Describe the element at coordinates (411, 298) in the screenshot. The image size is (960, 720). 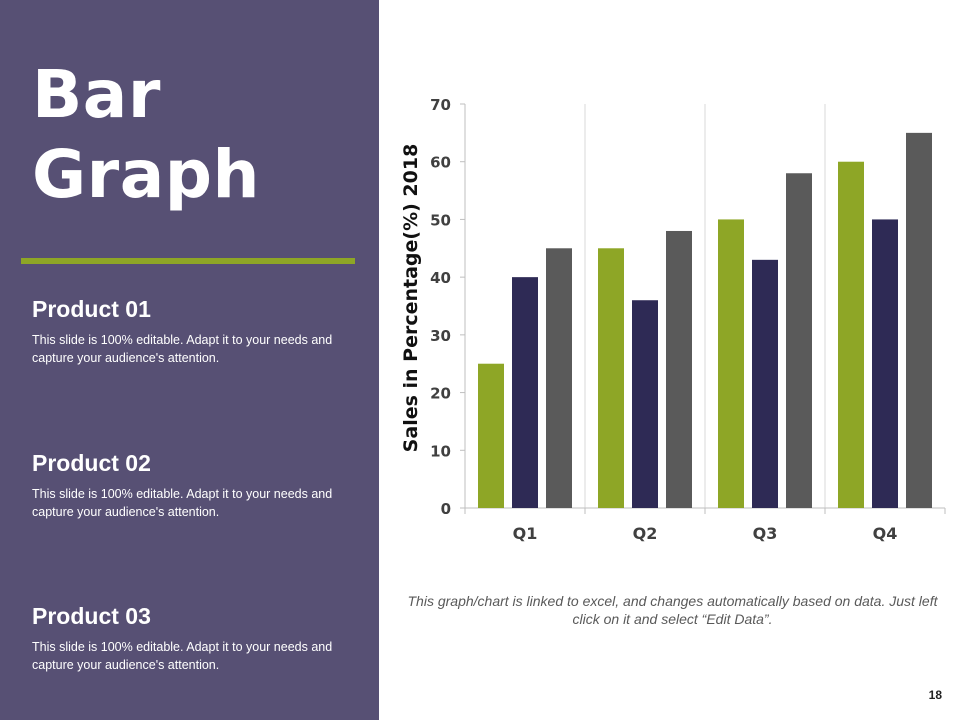
I see `y-axis-title: Sales in Percentage(%) 2018` at that location.